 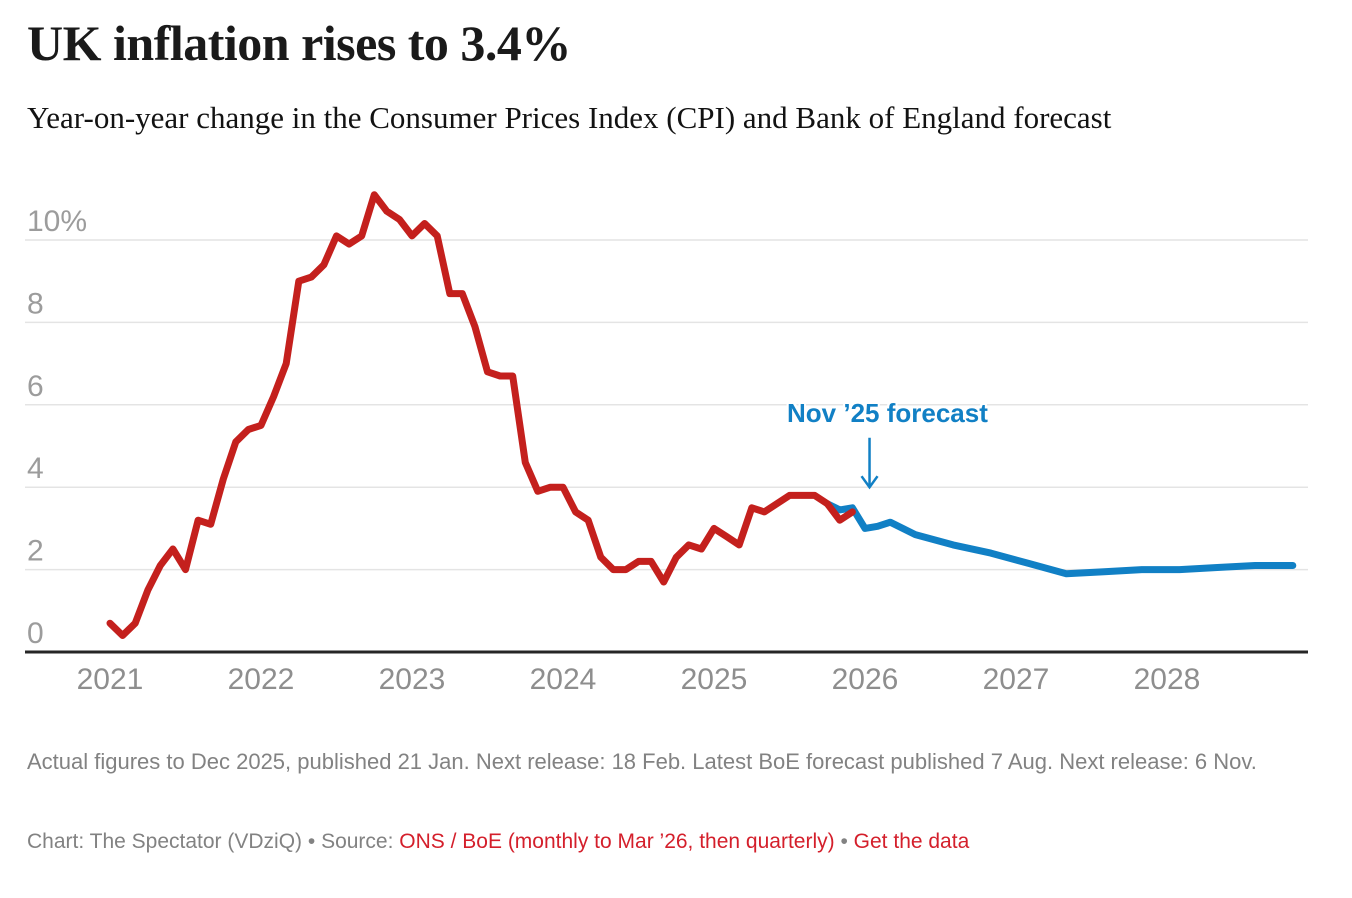 I want to click on page-title: UK inflation rises to 3.4%, so click(x=299, y=43).